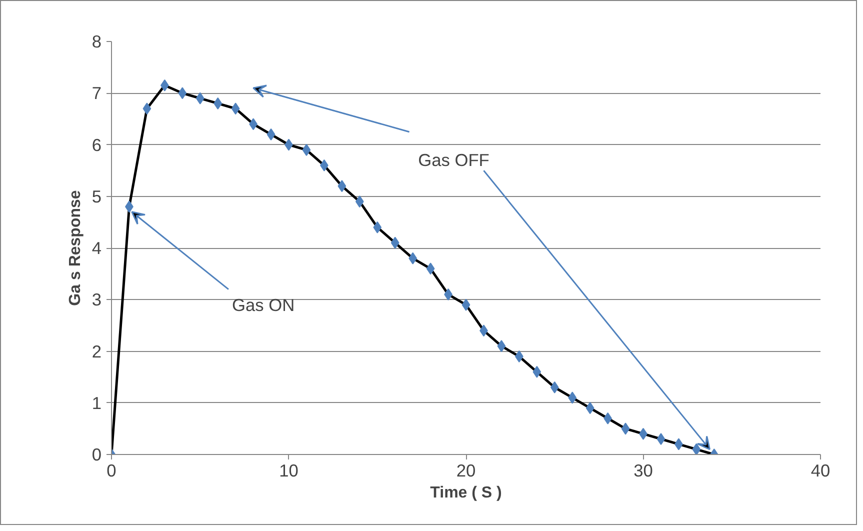 Image resolution: width=863 pixels, height=531 pixels. What do you see at coordinates (820, 470) in the screenshot?
I see `x-tick-label: 40` at bounding box center [820, 470].